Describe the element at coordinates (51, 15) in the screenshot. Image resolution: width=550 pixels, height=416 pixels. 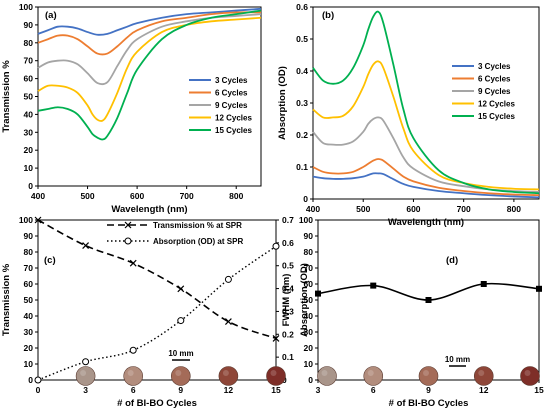
I see `panel-a-panel-label: (a)` at that location.